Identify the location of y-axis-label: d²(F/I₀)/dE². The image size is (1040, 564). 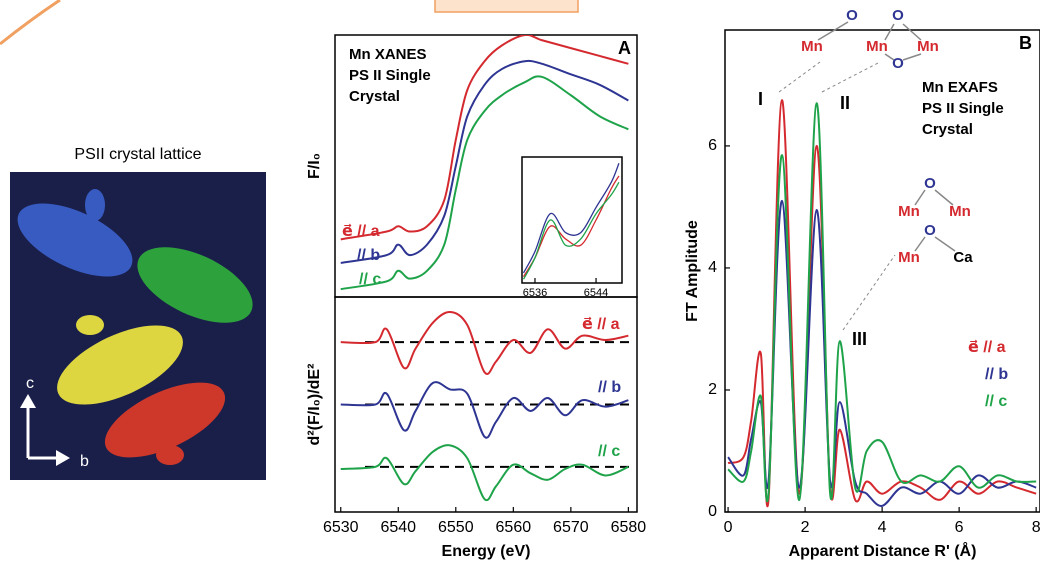
(314, 405).